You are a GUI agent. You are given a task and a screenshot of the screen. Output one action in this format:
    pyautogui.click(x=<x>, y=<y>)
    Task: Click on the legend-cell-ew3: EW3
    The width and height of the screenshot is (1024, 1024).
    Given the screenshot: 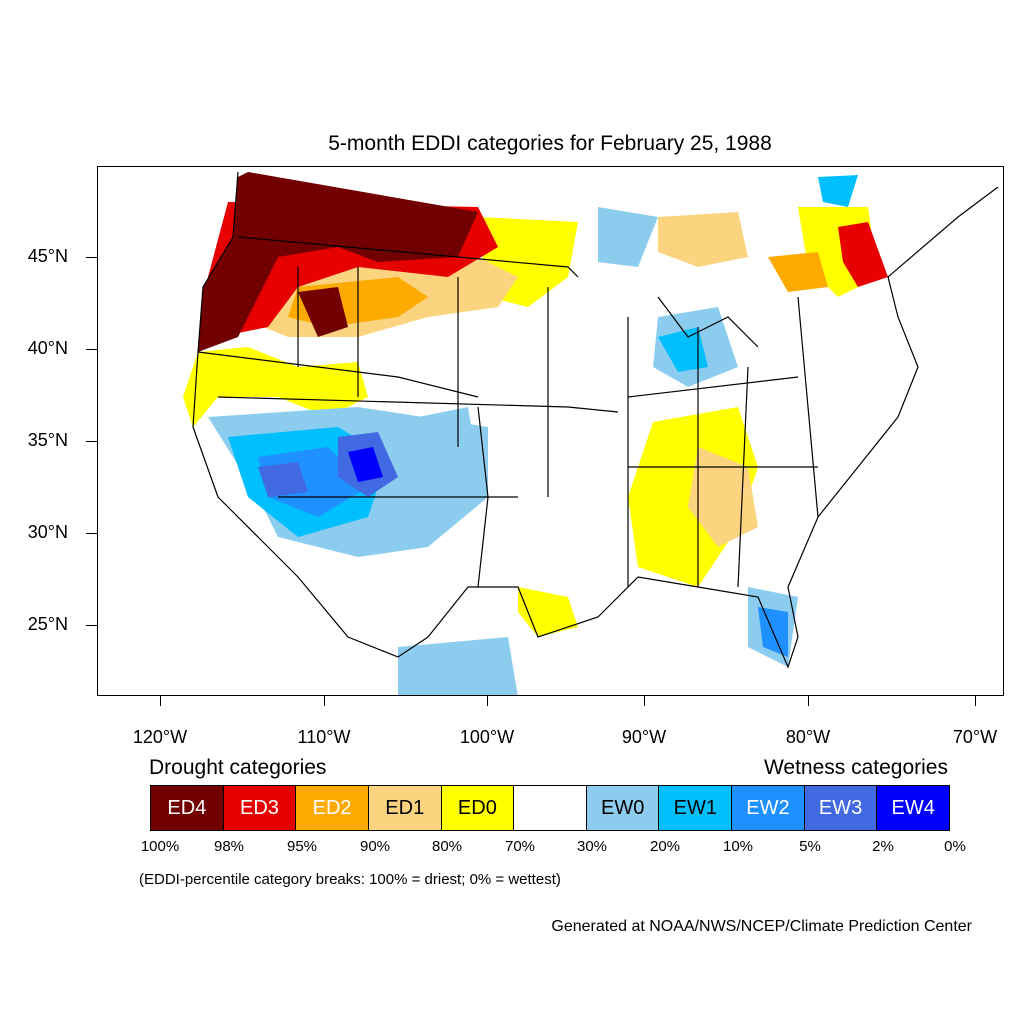 What is the action you would take?
    pyautogui.click(x=841, y=808)
    